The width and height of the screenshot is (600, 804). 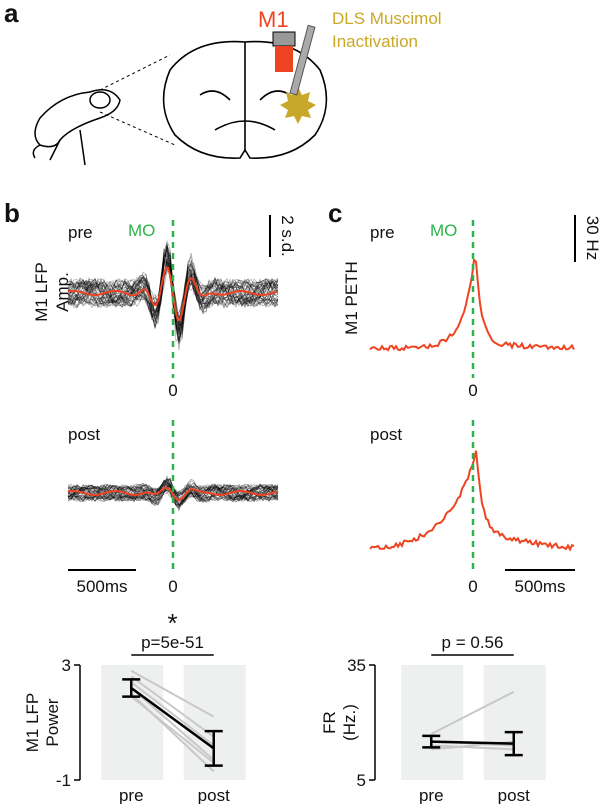 What do you see at coordinates (172, 623) in the screenshot?
I see `significance-star: *` at bounding box center [172, 623].